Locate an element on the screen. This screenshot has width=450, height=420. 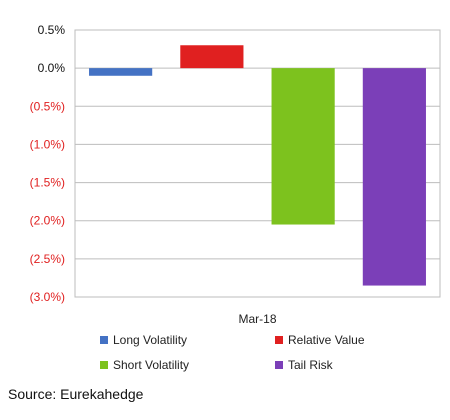
x-axis-categories: Mar-18 is located at coordinates (257, 319).